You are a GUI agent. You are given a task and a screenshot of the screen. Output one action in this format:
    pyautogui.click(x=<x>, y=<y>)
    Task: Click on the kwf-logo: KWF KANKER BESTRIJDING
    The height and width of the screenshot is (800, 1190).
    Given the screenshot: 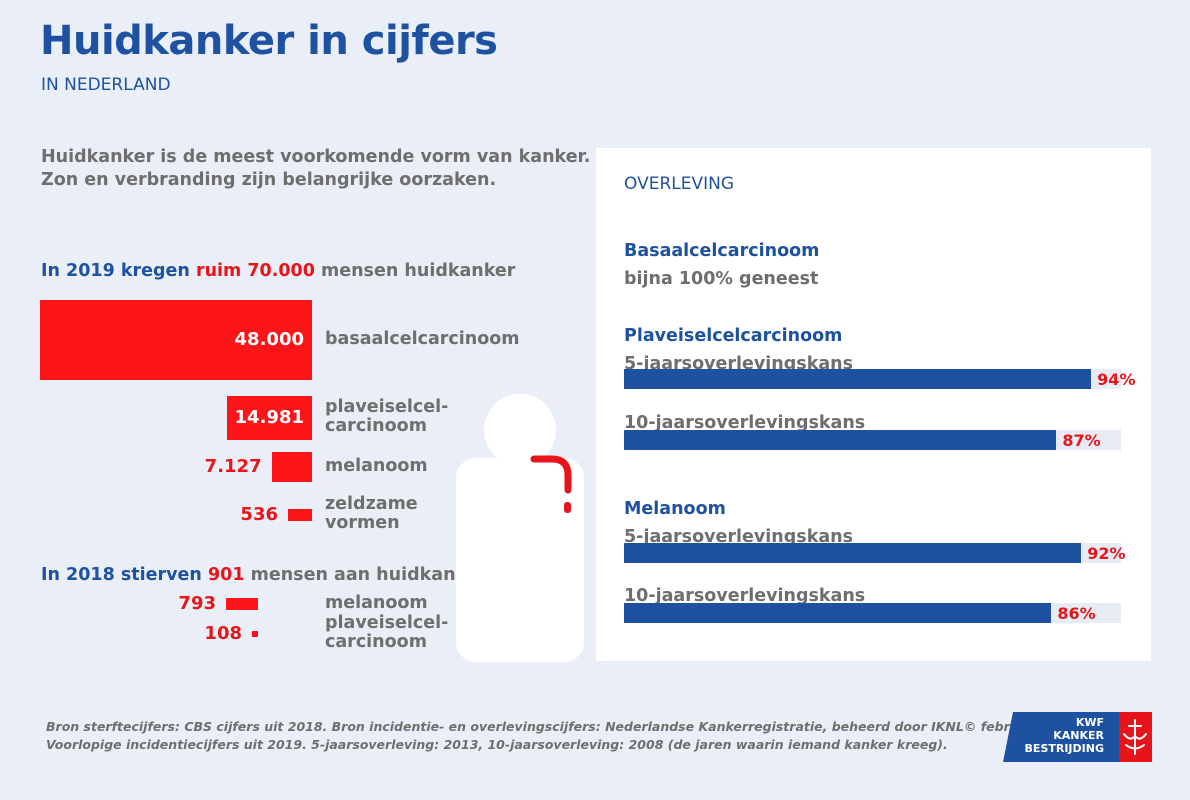 What is the action you would take?
    pyautogui.click(x=1077, y=737)
    